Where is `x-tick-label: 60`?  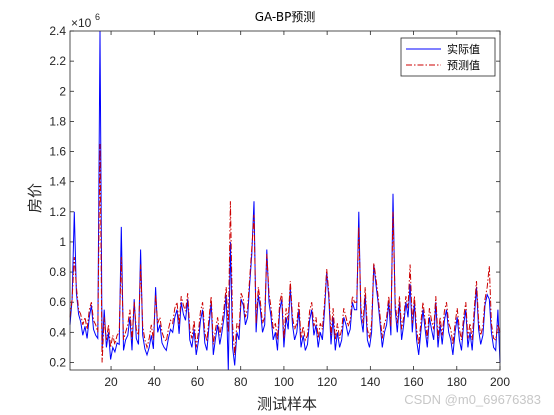
x-tick-label: 60 is located at coordinates (198, 382).